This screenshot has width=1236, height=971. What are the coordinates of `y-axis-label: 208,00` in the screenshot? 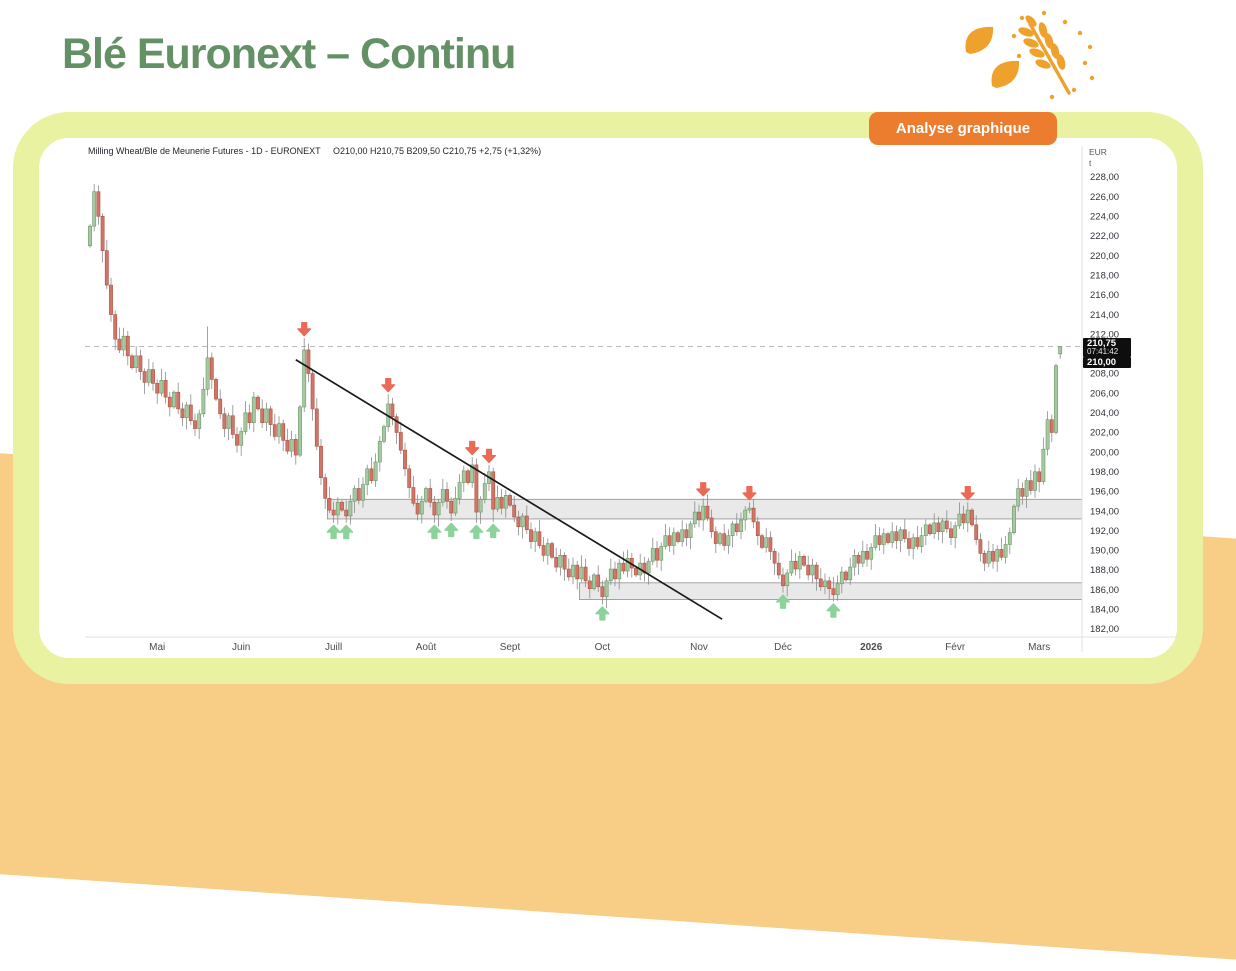 It's located at (1104, 374).